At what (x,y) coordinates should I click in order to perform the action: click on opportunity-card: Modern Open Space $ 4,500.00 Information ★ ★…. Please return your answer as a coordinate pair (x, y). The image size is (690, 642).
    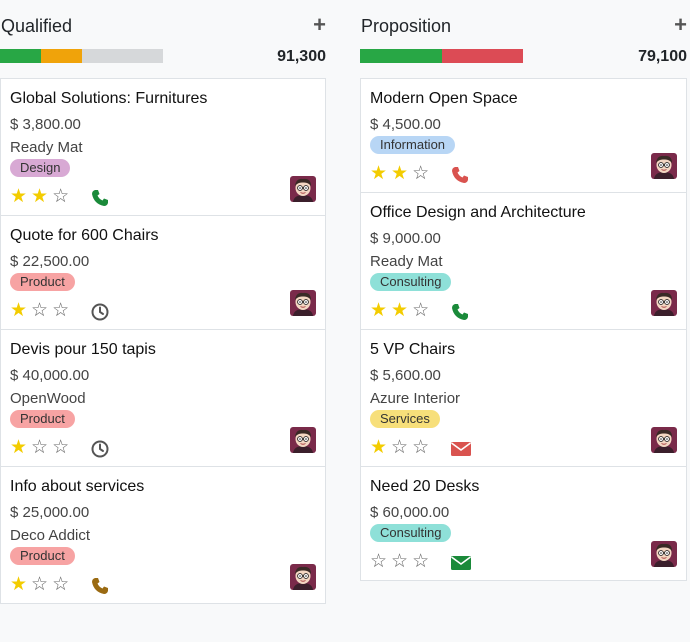
    Looking at the image, I should click on (523, 136).